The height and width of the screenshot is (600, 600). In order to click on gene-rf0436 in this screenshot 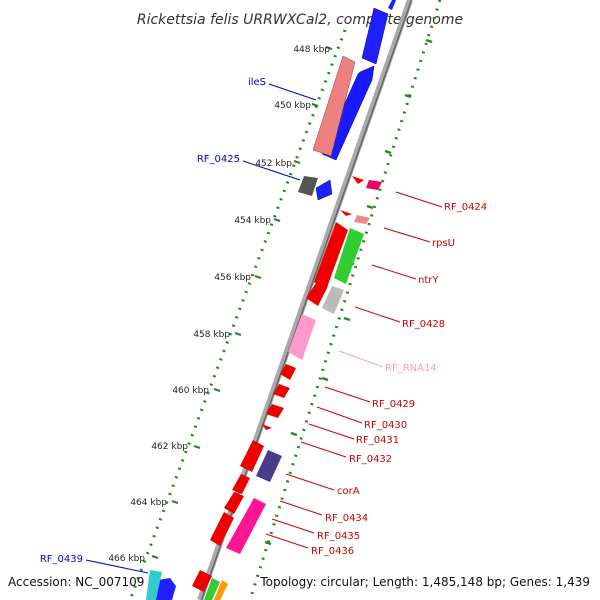, I will do `click(246, 526)`.